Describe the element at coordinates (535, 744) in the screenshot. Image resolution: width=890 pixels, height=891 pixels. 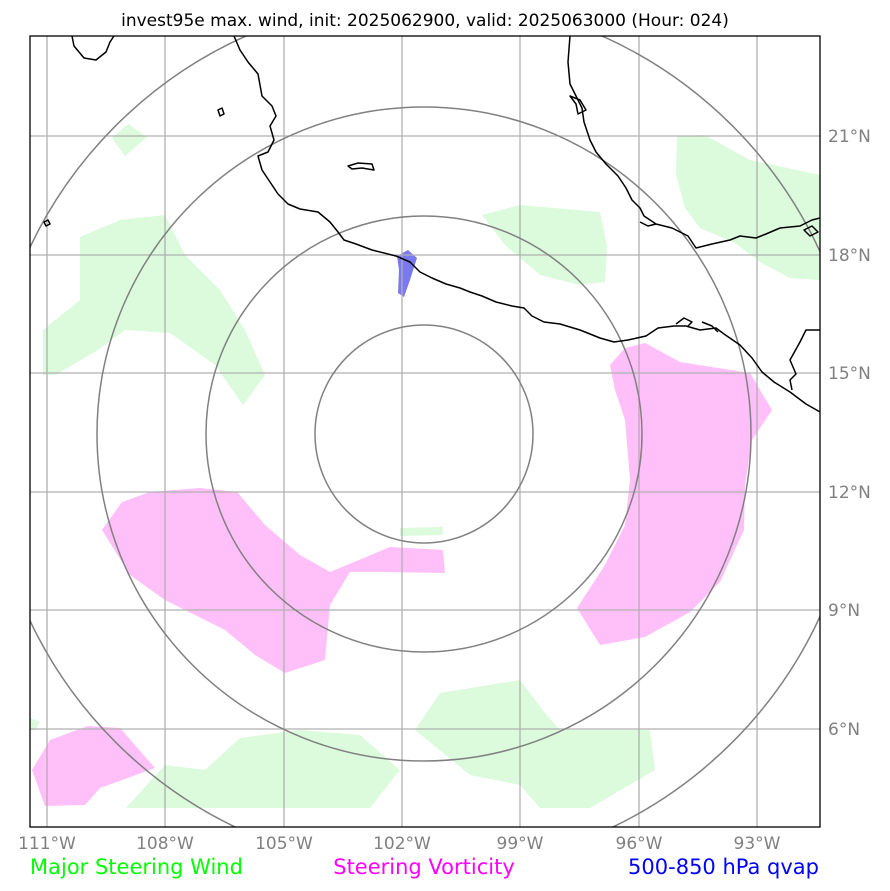
I see `wind-region-south-center` at that location.